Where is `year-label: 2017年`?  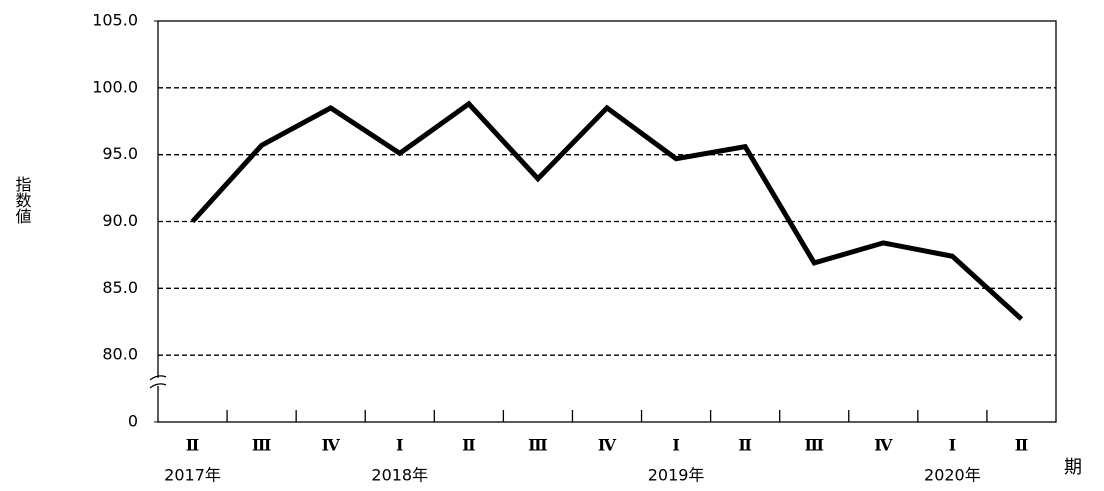
year-label: 2017年 is located at coordinates (192, 475).